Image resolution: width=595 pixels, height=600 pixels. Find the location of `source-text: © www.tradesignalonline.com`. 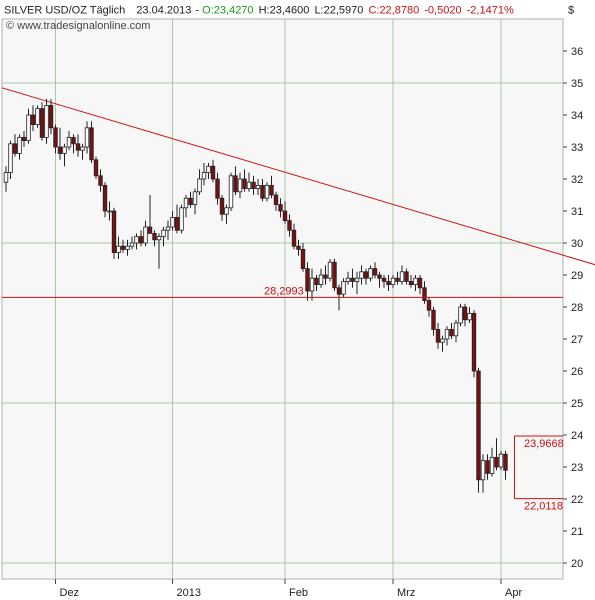

source-text: © www.tradesignalonline.com is located at coordinates (78, 26).